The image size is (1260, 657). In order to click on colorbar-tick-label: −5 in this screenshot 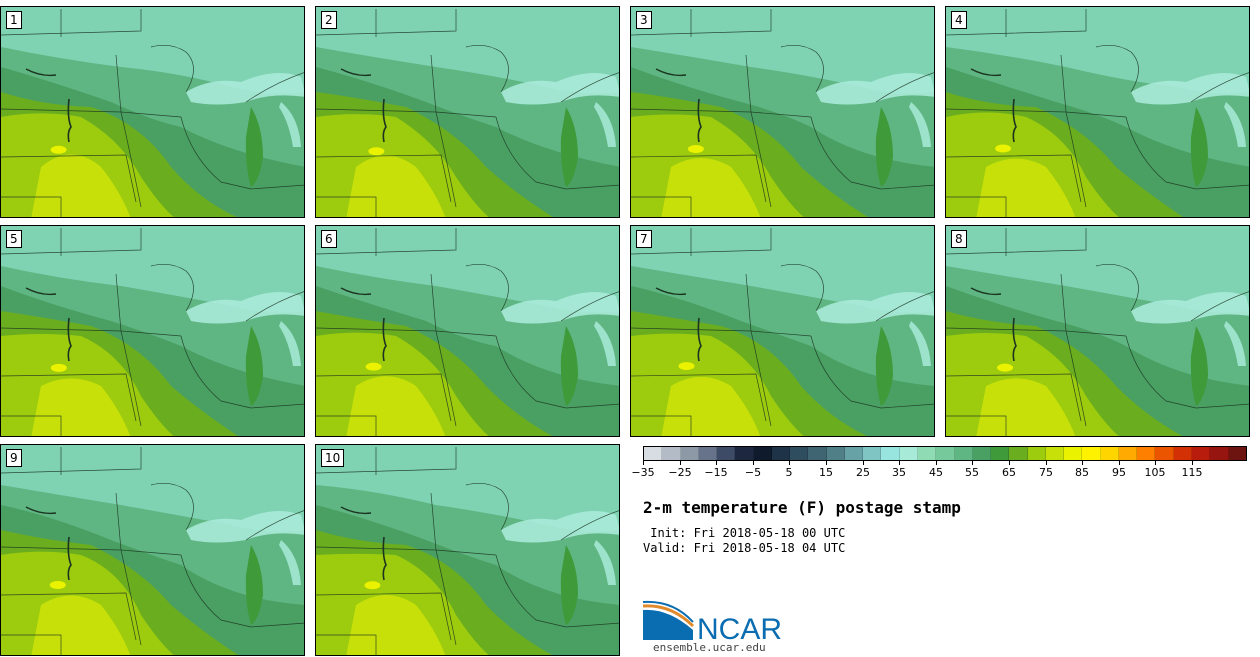, I will do `click(753, 472)`.